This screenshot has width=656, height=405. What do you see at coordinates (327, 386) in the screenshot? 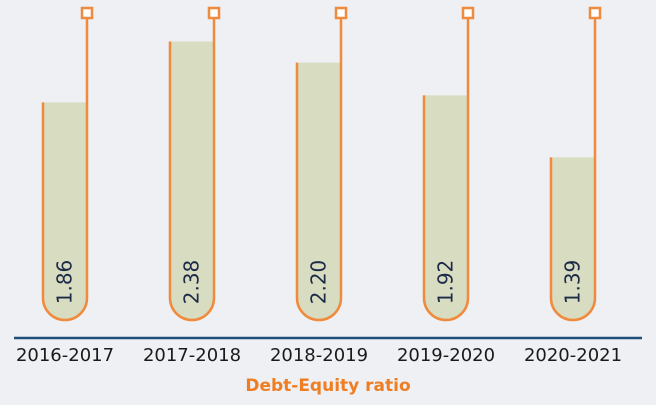
I see `chart-title: Debt-Equity ratio` at bounding box center [327, 386].